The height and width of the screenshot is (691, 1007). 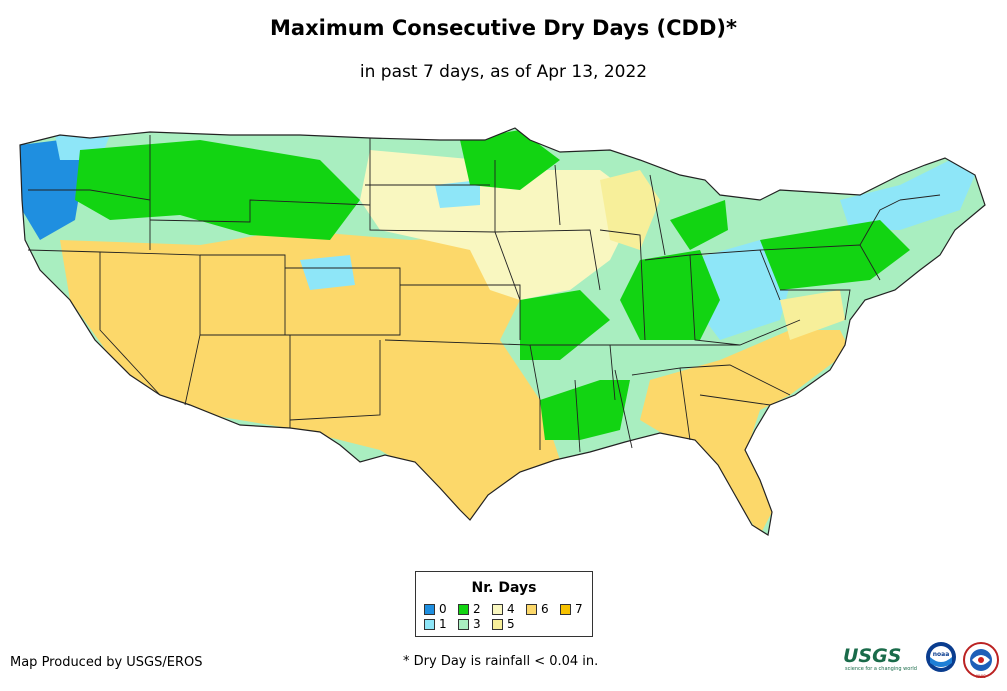 I want to click on nws-logo-icon: NWS, so click(x=981, y=660).